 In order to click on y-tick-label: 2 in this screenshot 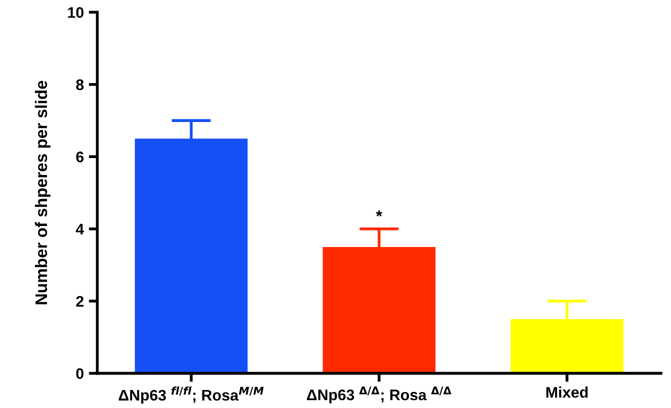, I will do `click(80, 301)`.